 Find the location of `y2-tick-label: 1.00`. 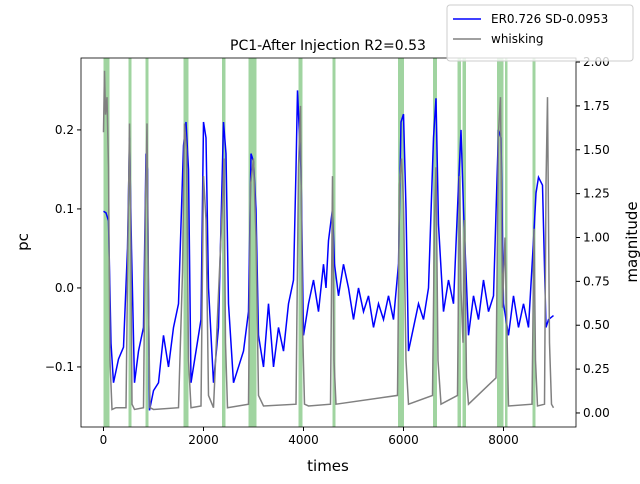

y2-tick-label: 1.00 is located at coordinates (596, 237).